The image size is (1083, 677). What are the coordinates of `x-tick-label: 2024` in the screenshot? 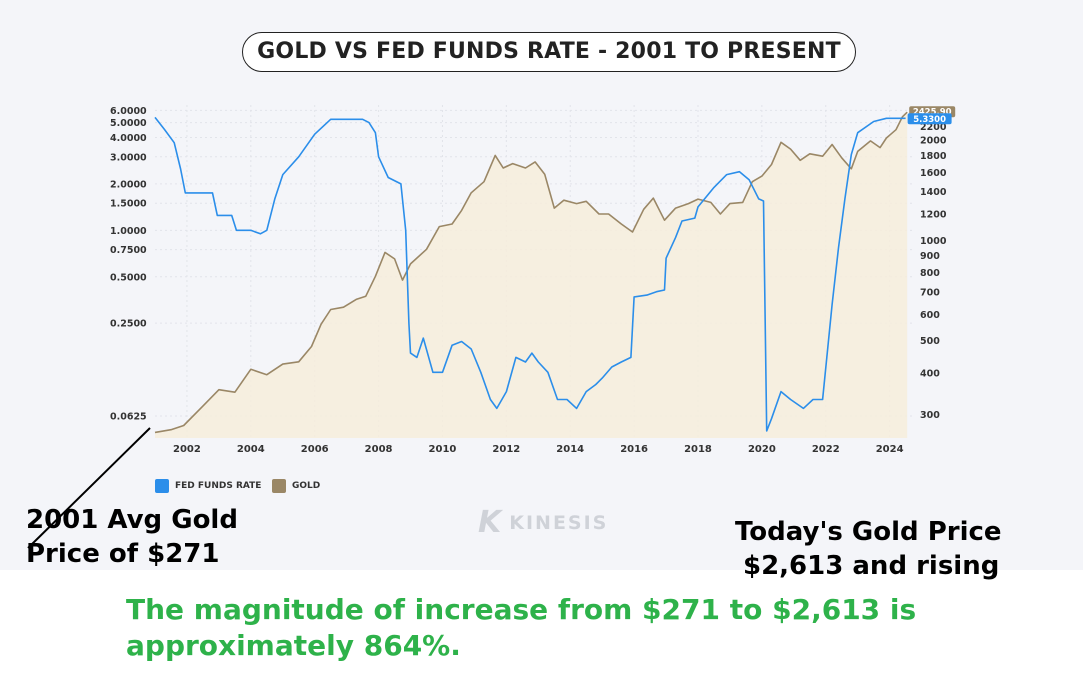 It's located at (890, 449).